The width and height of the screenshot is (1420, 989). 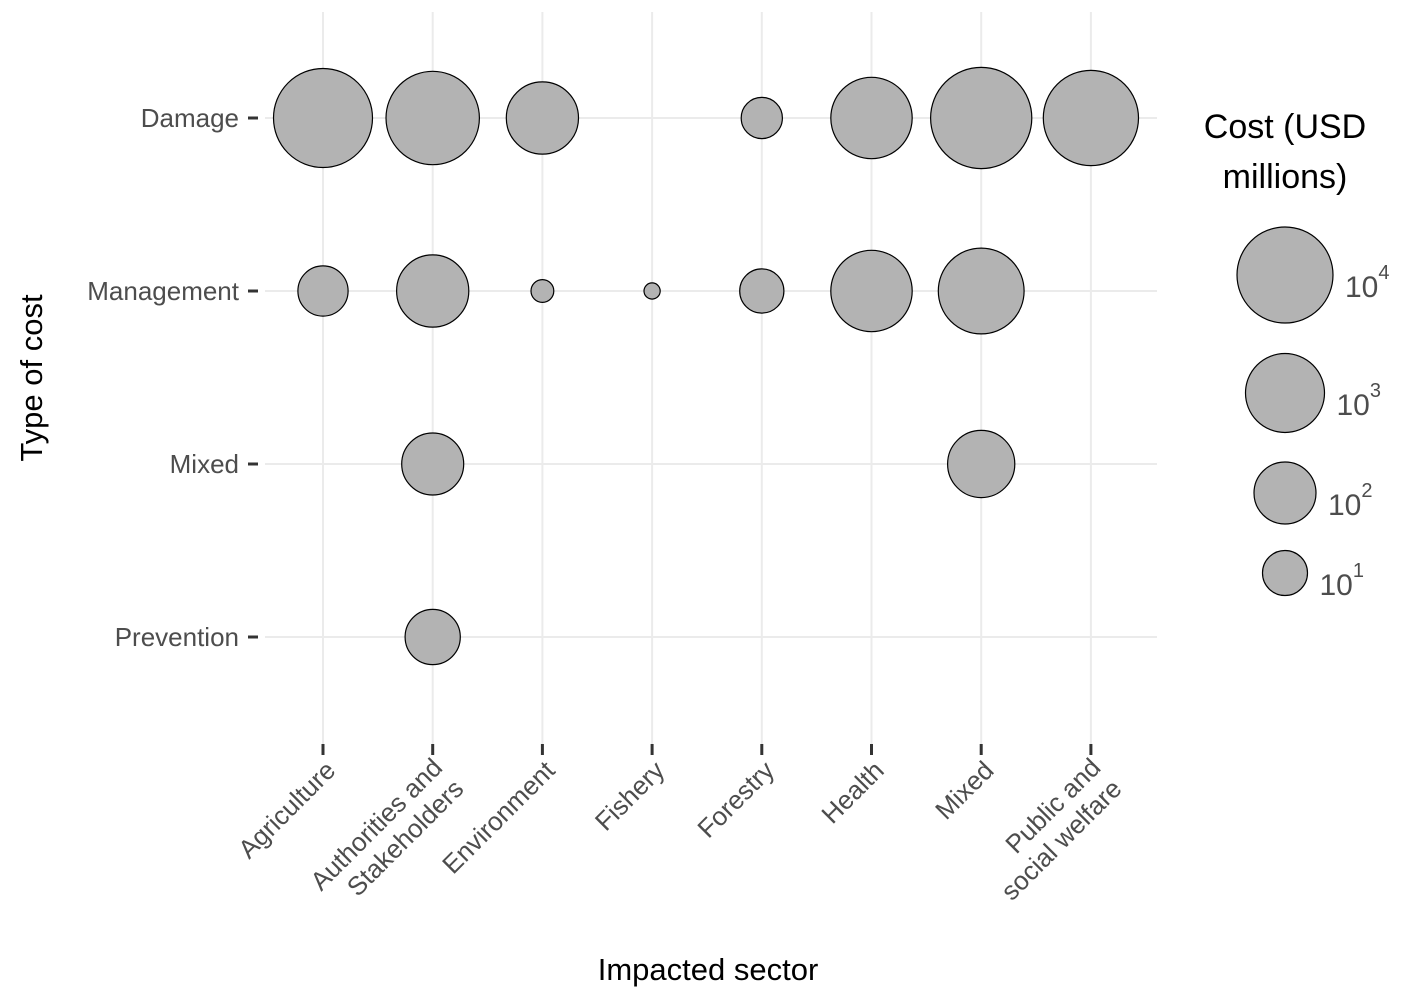 What do you see at coordinates (31, 378) in the screenshot?
I see `y-axis-title: Type of cost` at bounding box center [31, 378].